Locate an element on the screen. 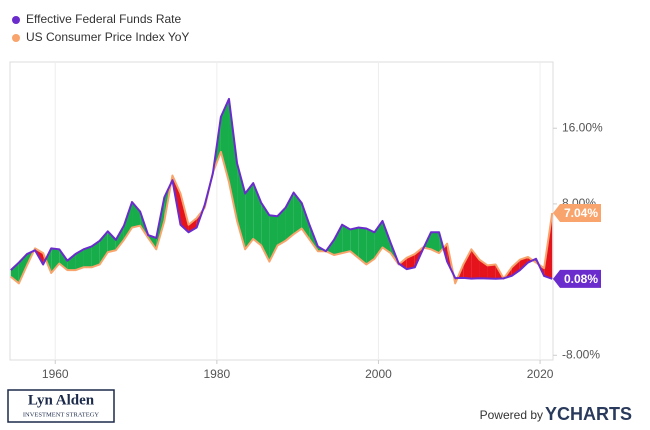 This screenshot has height=430, width=650. logo-title: Lyn Alden is located at coordinates (61, 400).